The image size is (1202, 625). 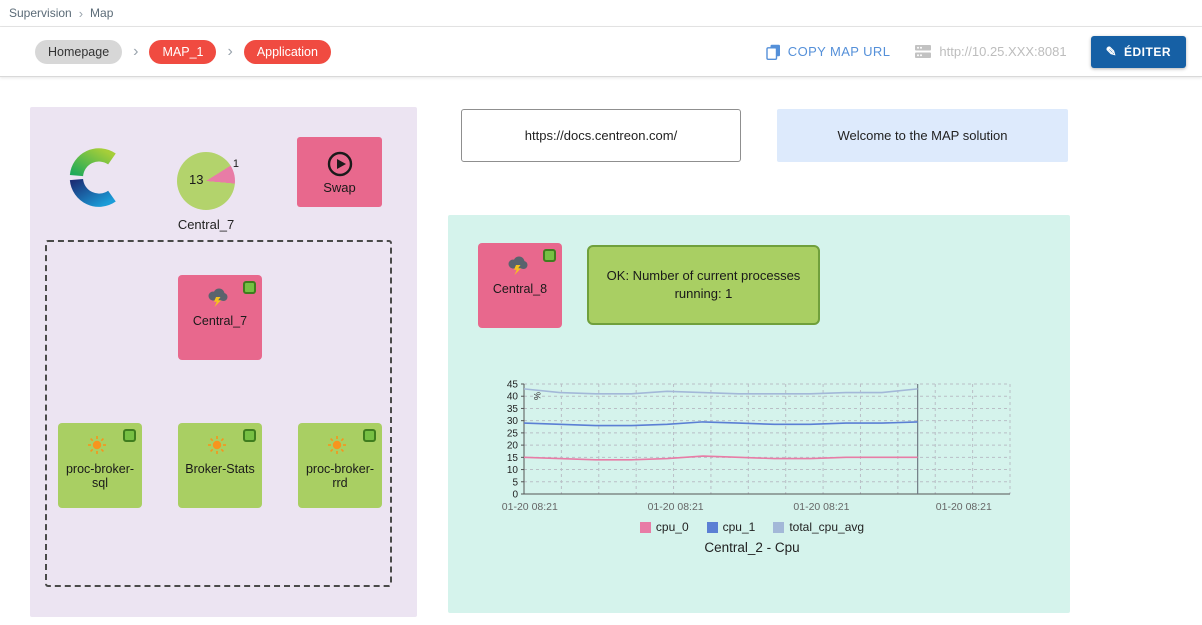 I want to click on welcome-widget: Welcome to the MAP solution, so click(x=922, y=135).